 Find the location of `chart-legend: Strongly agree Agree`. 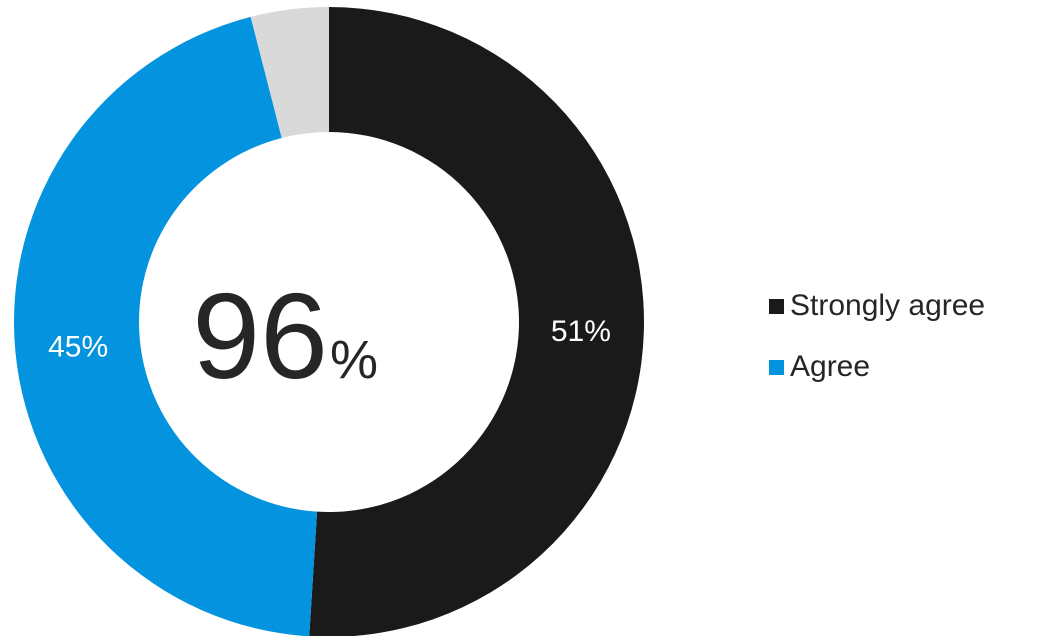

chart-legend: Strongly agree Agree is located at coordinates (877, 347).